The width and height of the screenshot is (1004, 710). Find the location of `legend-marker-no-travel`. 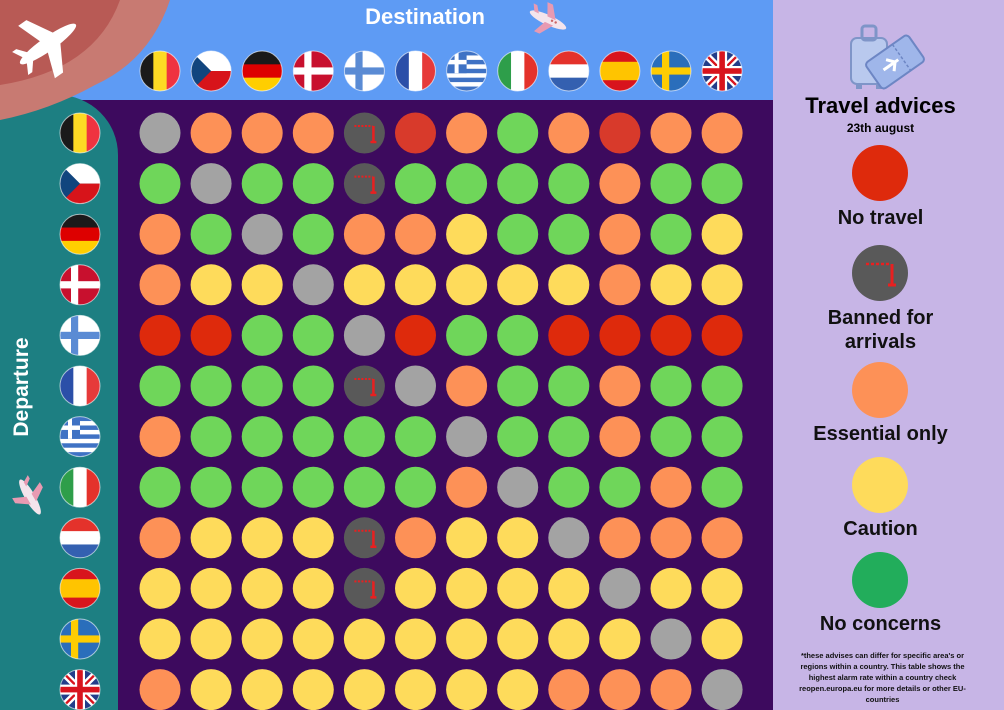

legend-marker-no-travel is located at coordinates (880, 173).